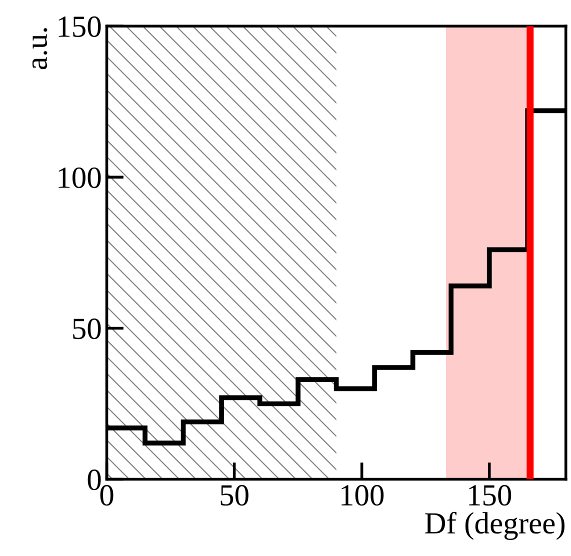  Describe the element at coordinates (495, 526) in the screenshot. I see `x-axis-title: Df (degree)` at that location.